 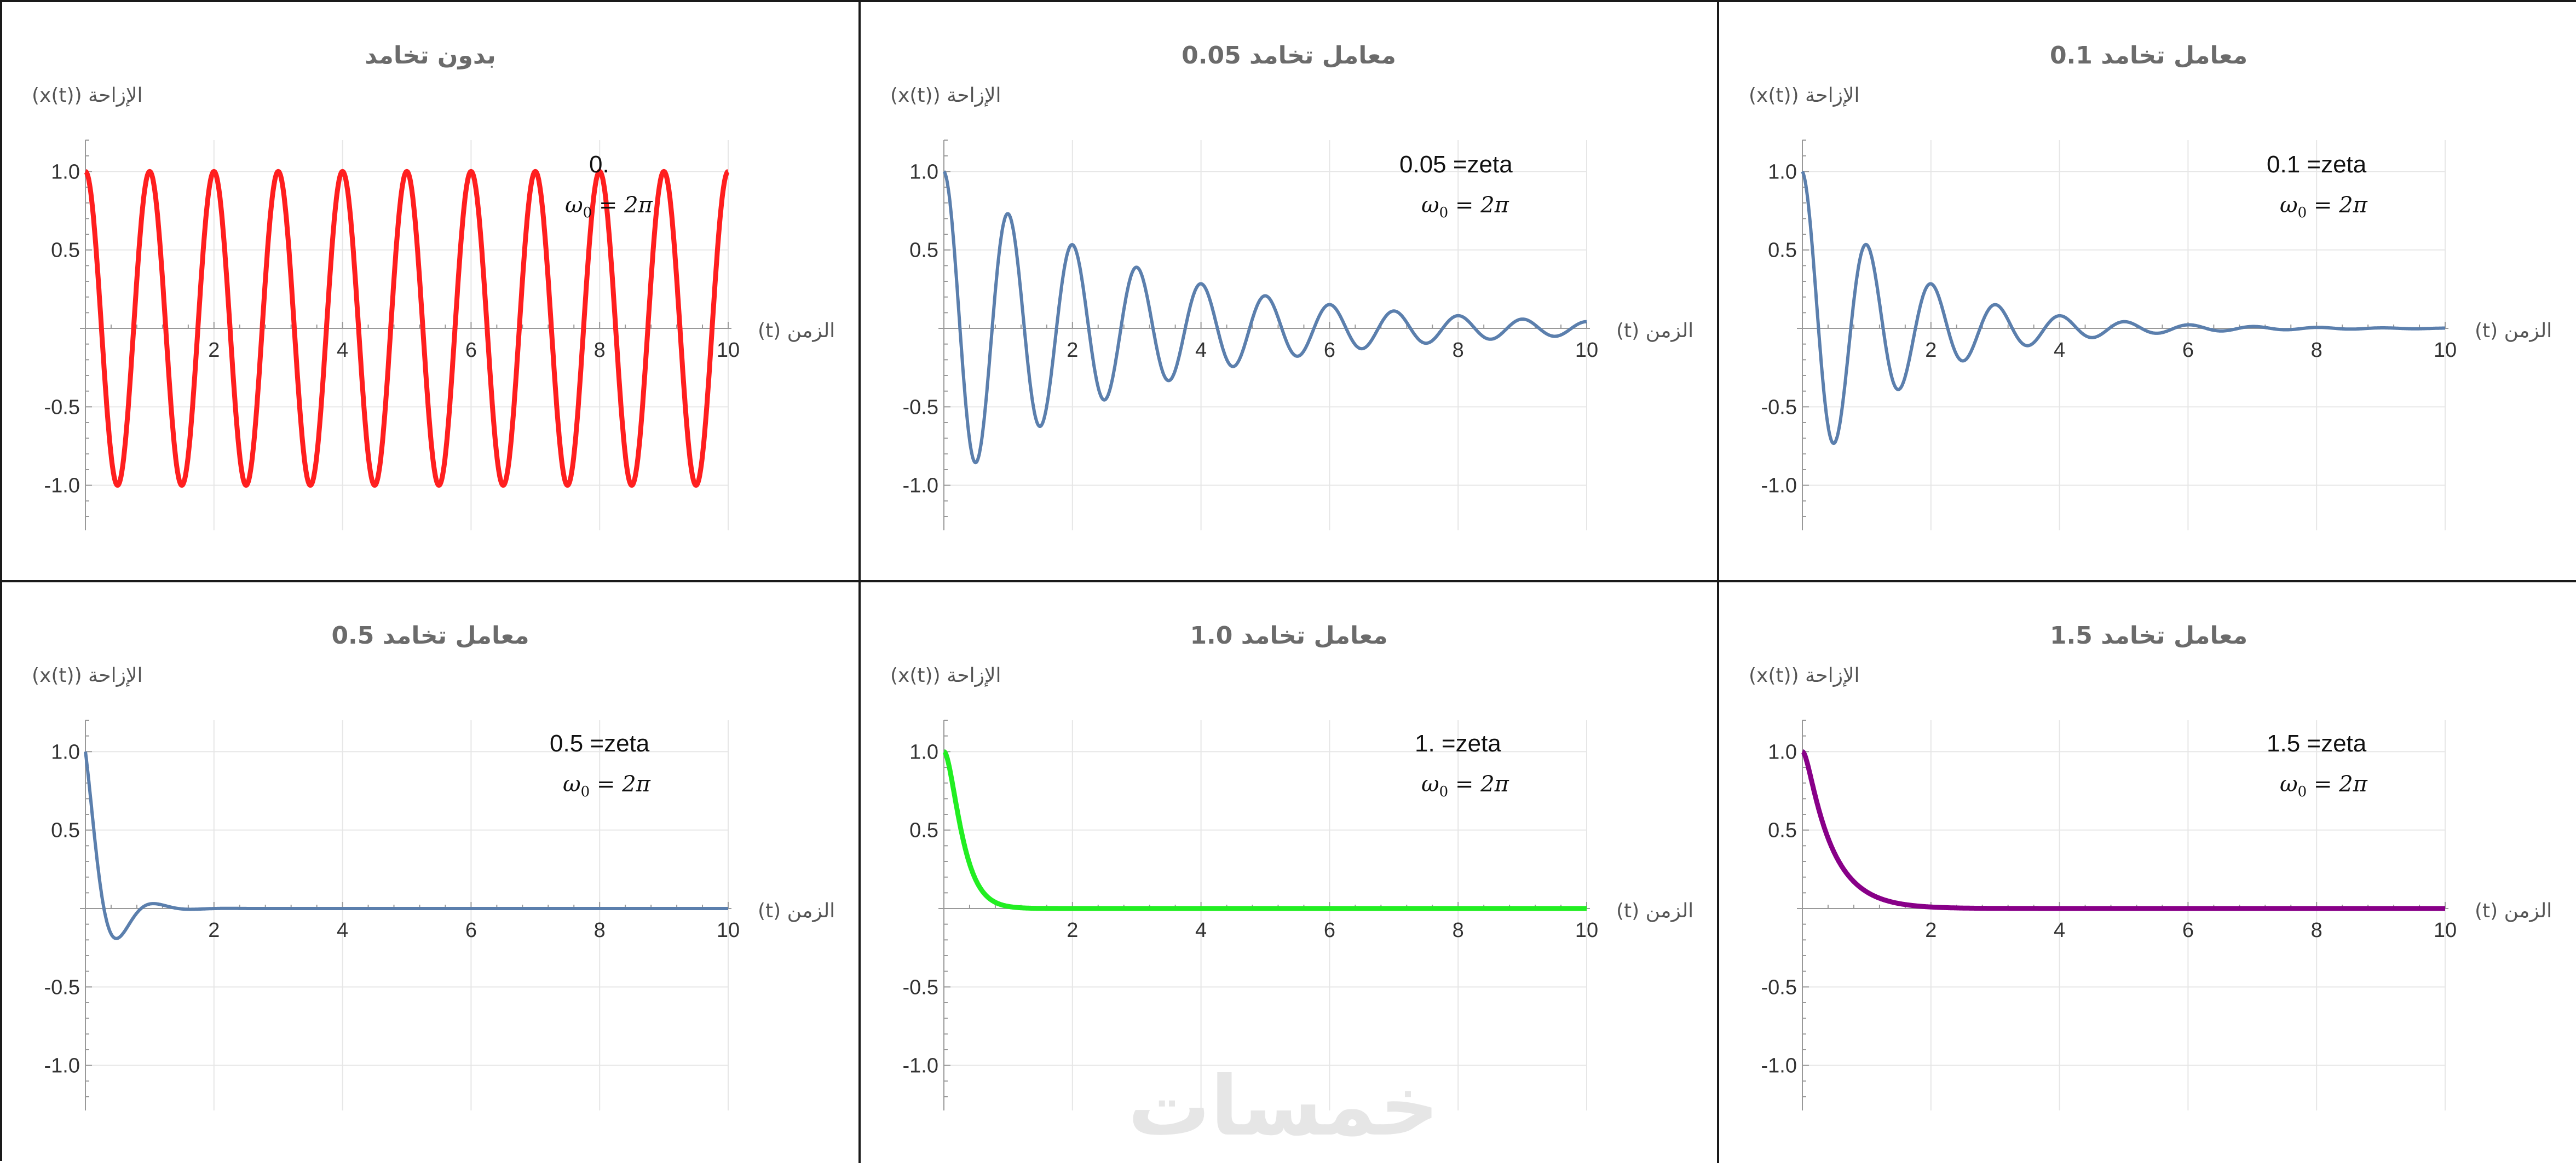 I want to click on chart-title: معامل تخامد 0.05, so click(x=1289, y=56).